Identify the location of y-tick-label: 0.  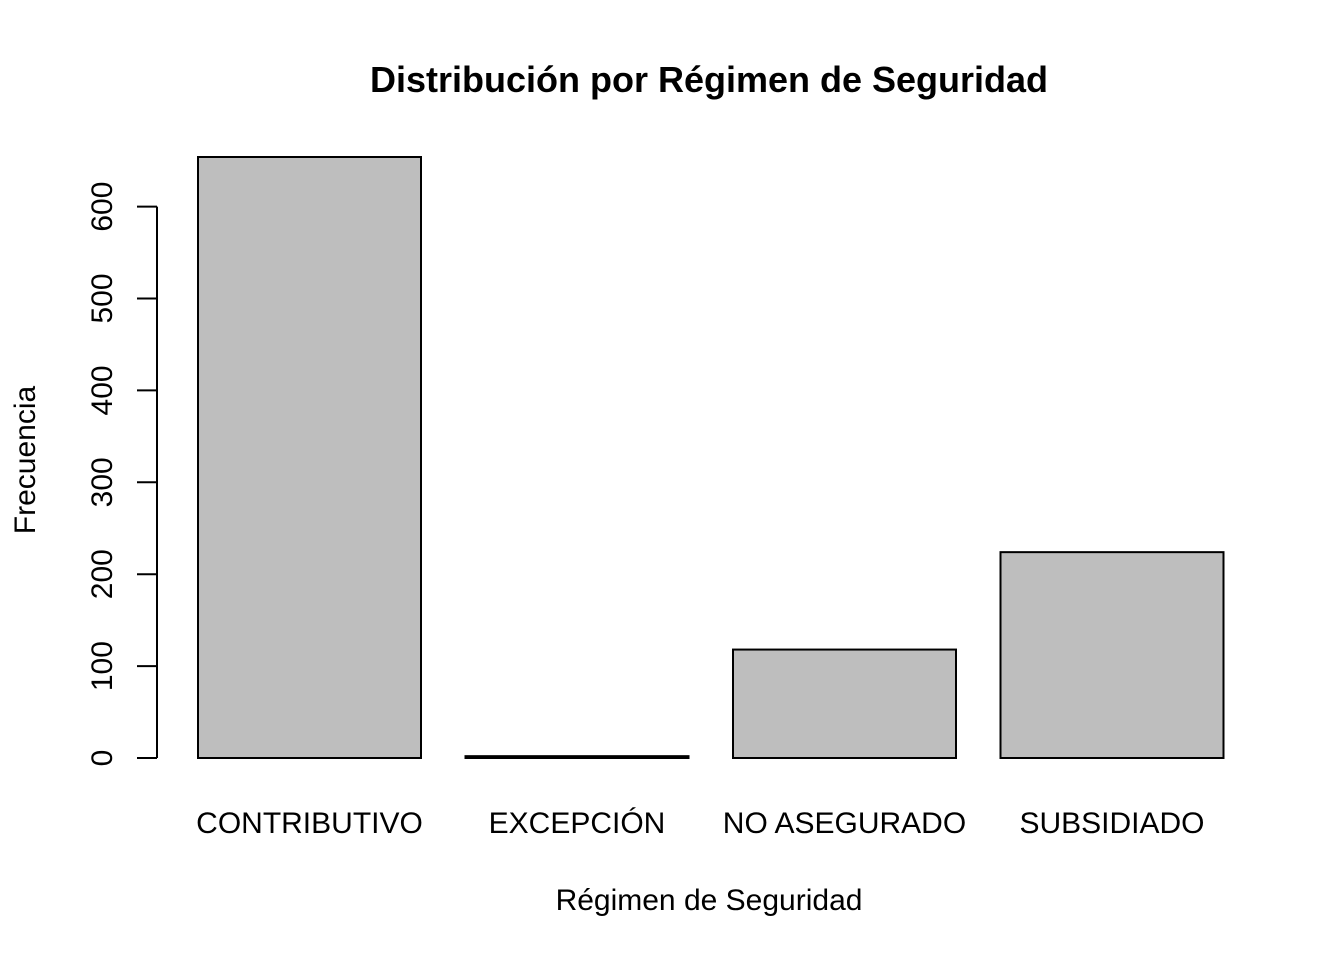
(102, 758).